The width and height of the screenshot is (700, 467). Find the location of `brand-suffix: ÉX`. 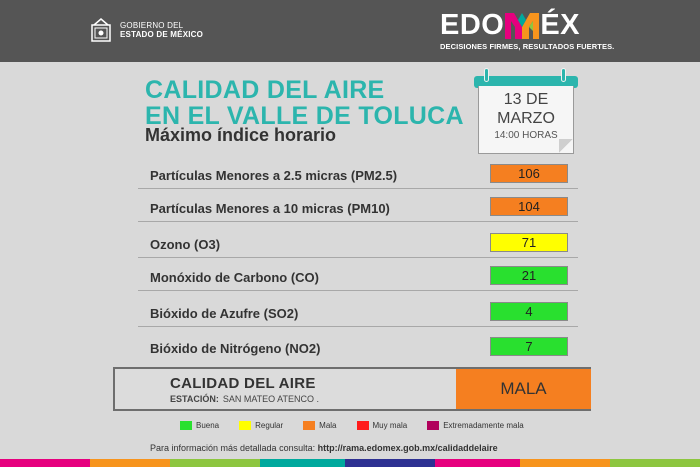

brand-suffix: ÉX is located at coordinates (560, 25).